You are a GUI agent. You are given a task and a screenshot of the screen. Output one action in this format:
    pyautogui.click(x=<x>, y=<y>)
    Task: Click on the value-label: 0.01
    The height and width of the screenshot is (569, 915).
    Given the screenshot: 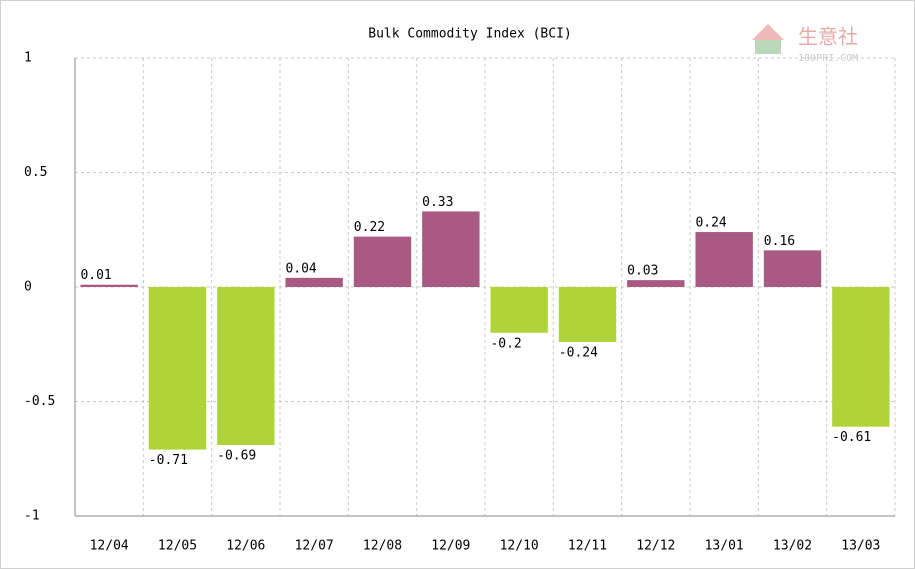 What is the action you would take?
    pyautogui.click(x=95, y=275)
    